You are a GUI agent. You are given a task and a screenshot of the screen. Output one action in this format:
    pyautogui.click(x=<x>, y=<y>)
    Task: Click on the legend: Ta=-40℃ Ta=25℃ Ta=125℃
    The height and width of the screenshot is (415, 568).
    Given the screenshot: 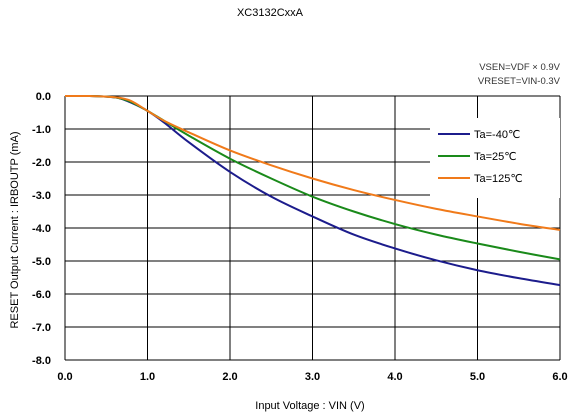 What is the action you would take?
    pyautogui.click(x=480, y=157)
    